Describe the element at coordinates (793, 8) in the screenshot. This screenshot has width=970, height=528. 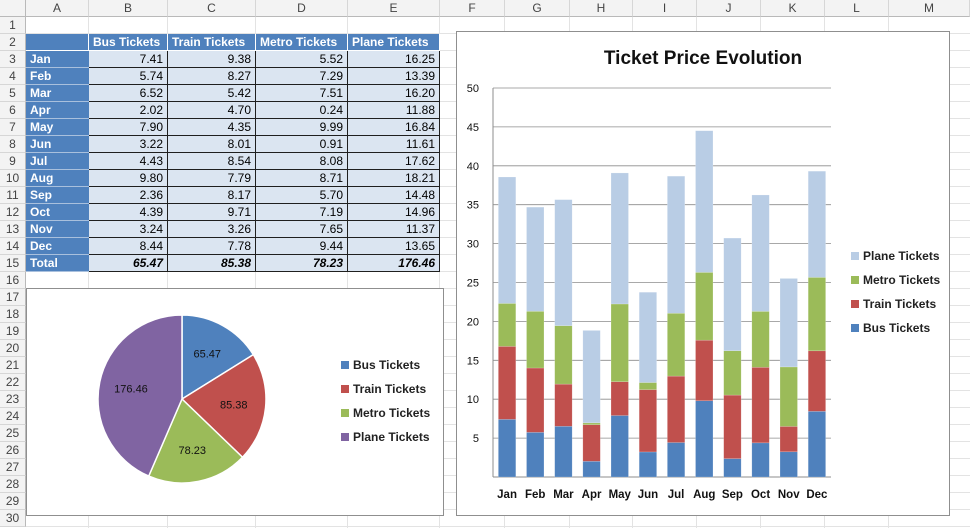
I see `column-header-K: K` at that location.